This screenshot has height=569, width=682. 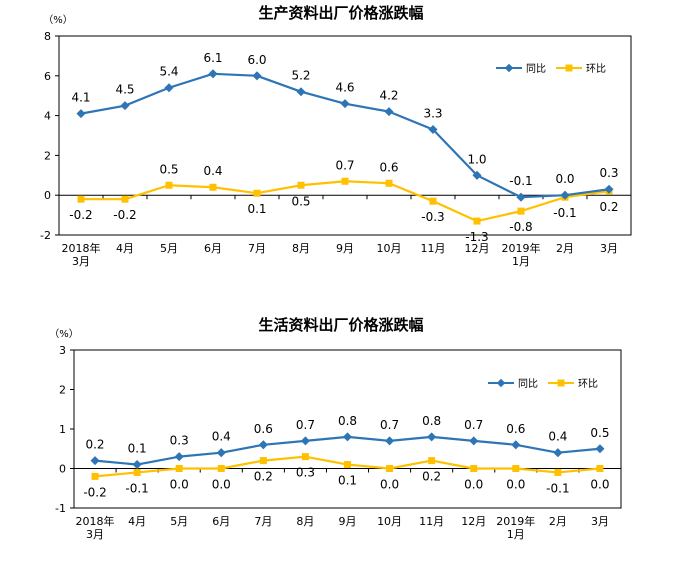 I want to click on data-label-yoy: 0.3, so click(x=608, y=173).